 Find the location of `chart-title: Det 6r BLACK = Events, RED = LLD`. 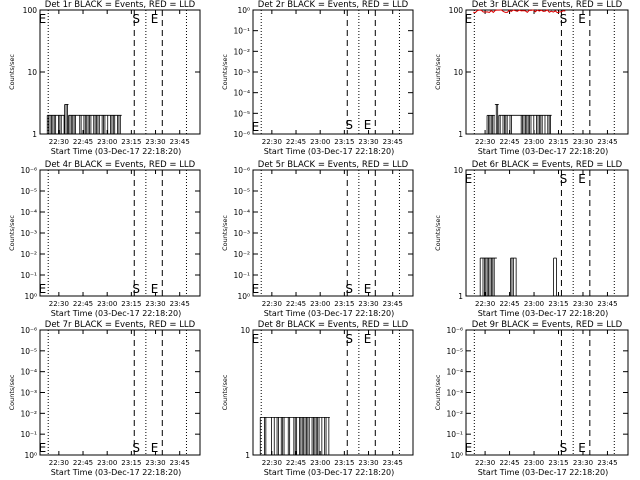

chart-title: Det 6r BLACK = Events, RED = LLD is located at coordinates (547, 165).